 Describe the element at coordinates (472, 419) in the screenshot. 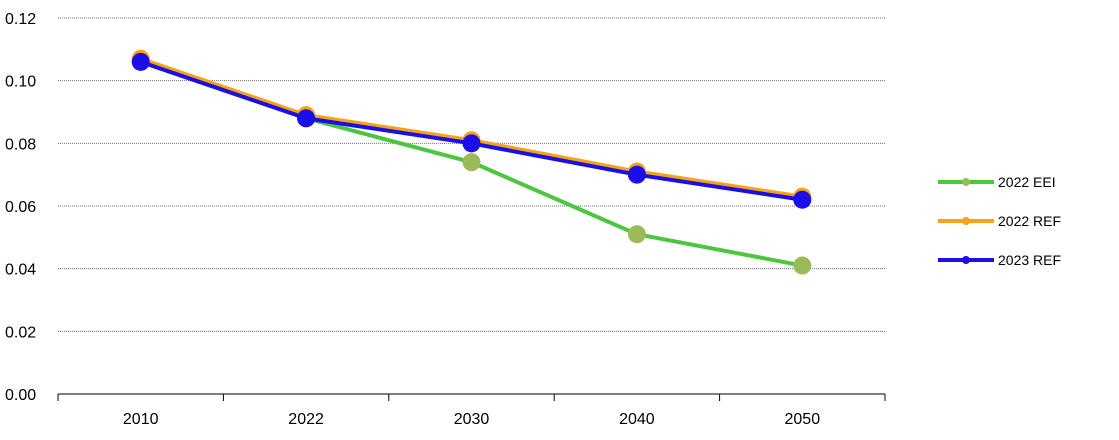

I see `x-tick-label: 2030` at that location.